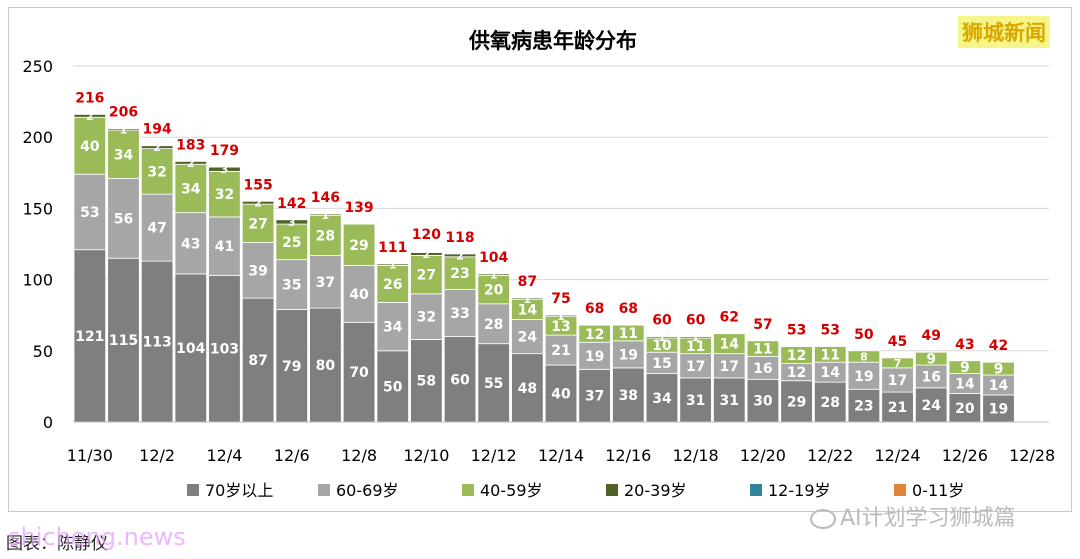  Describe the element at coordinates (157, 130) in the screenshot. I see `bar-total-label: 194` at that location.